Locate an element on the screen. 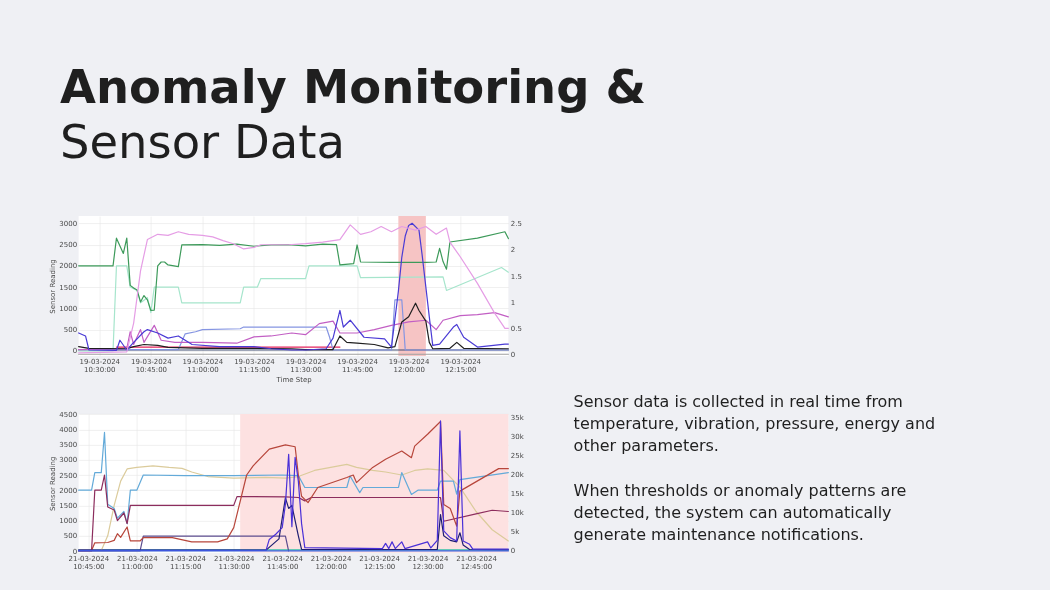 The height and width of the screenshot is (591, 1050). text: When thresholds or anomaly patterns are detected, the system can automatically generate maintenance notifications. is located at coordinates (740, 512).